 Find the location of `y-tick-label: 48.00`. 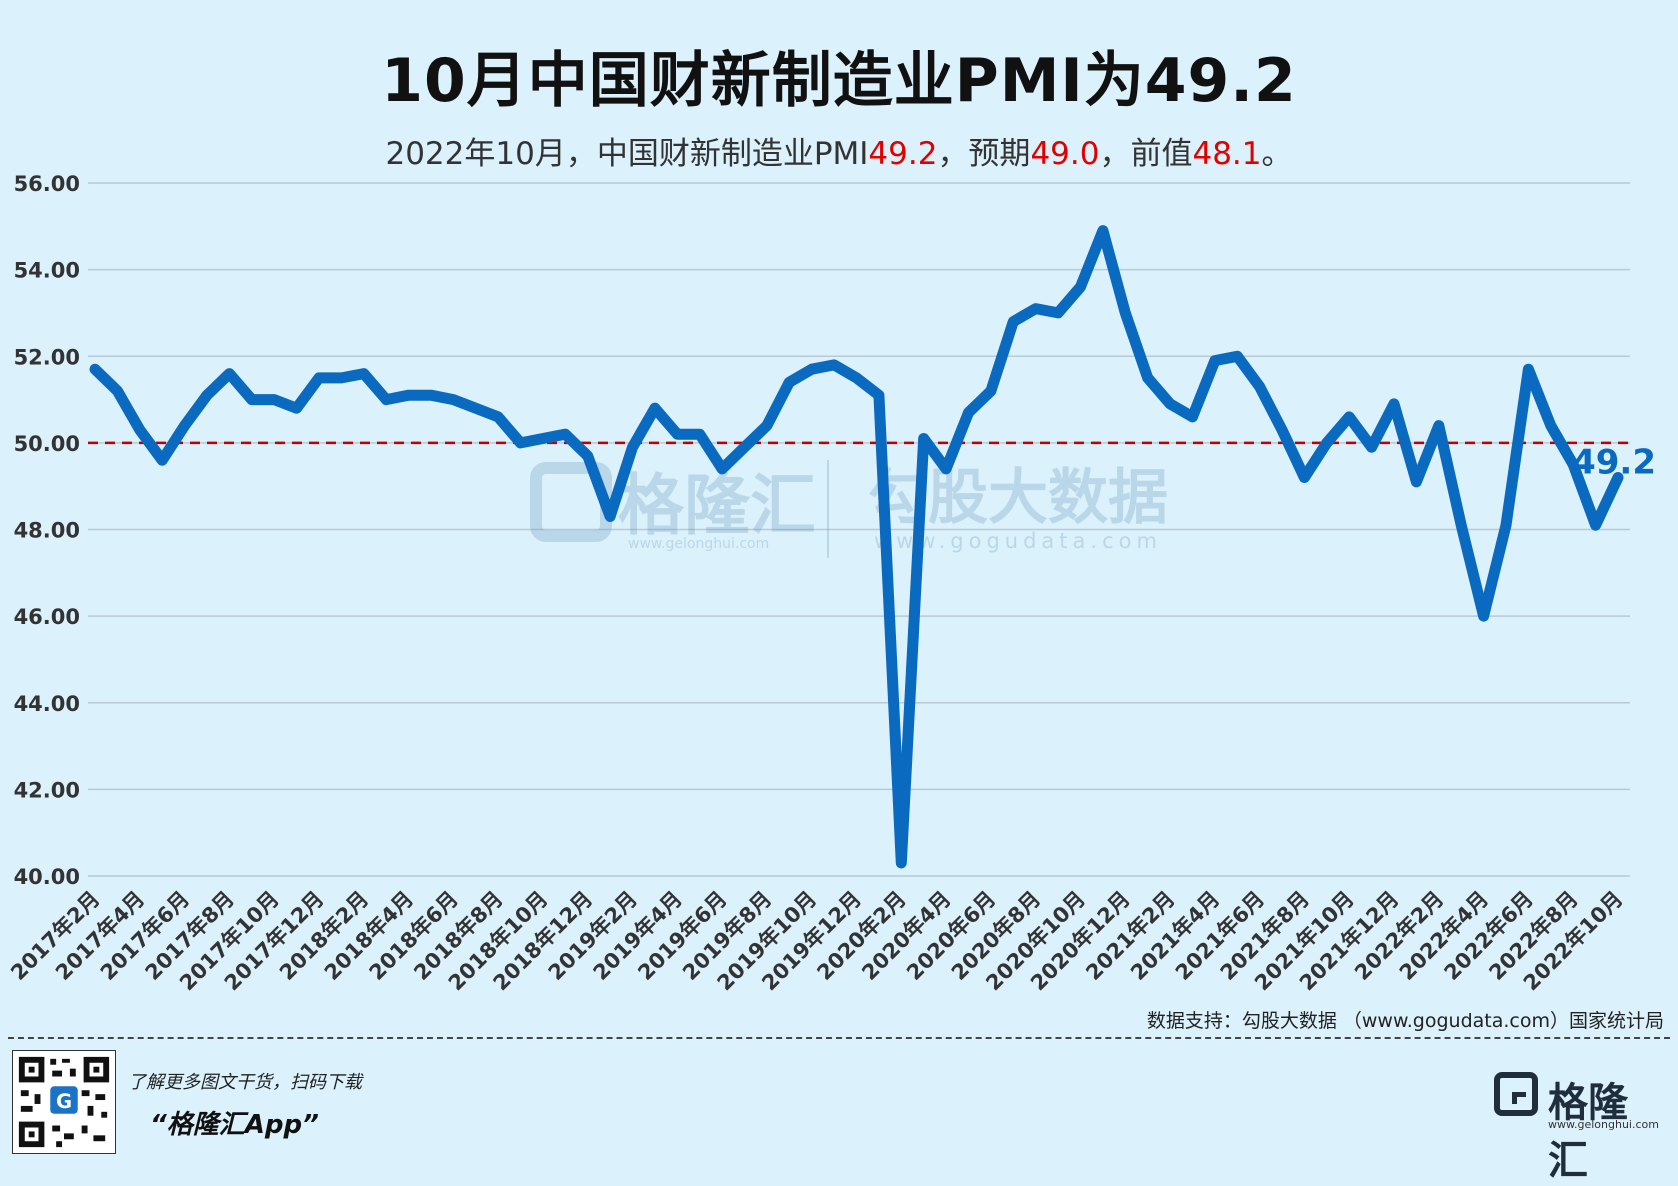

y-tick-label: 48.00 is located at coordinates (47, 531).